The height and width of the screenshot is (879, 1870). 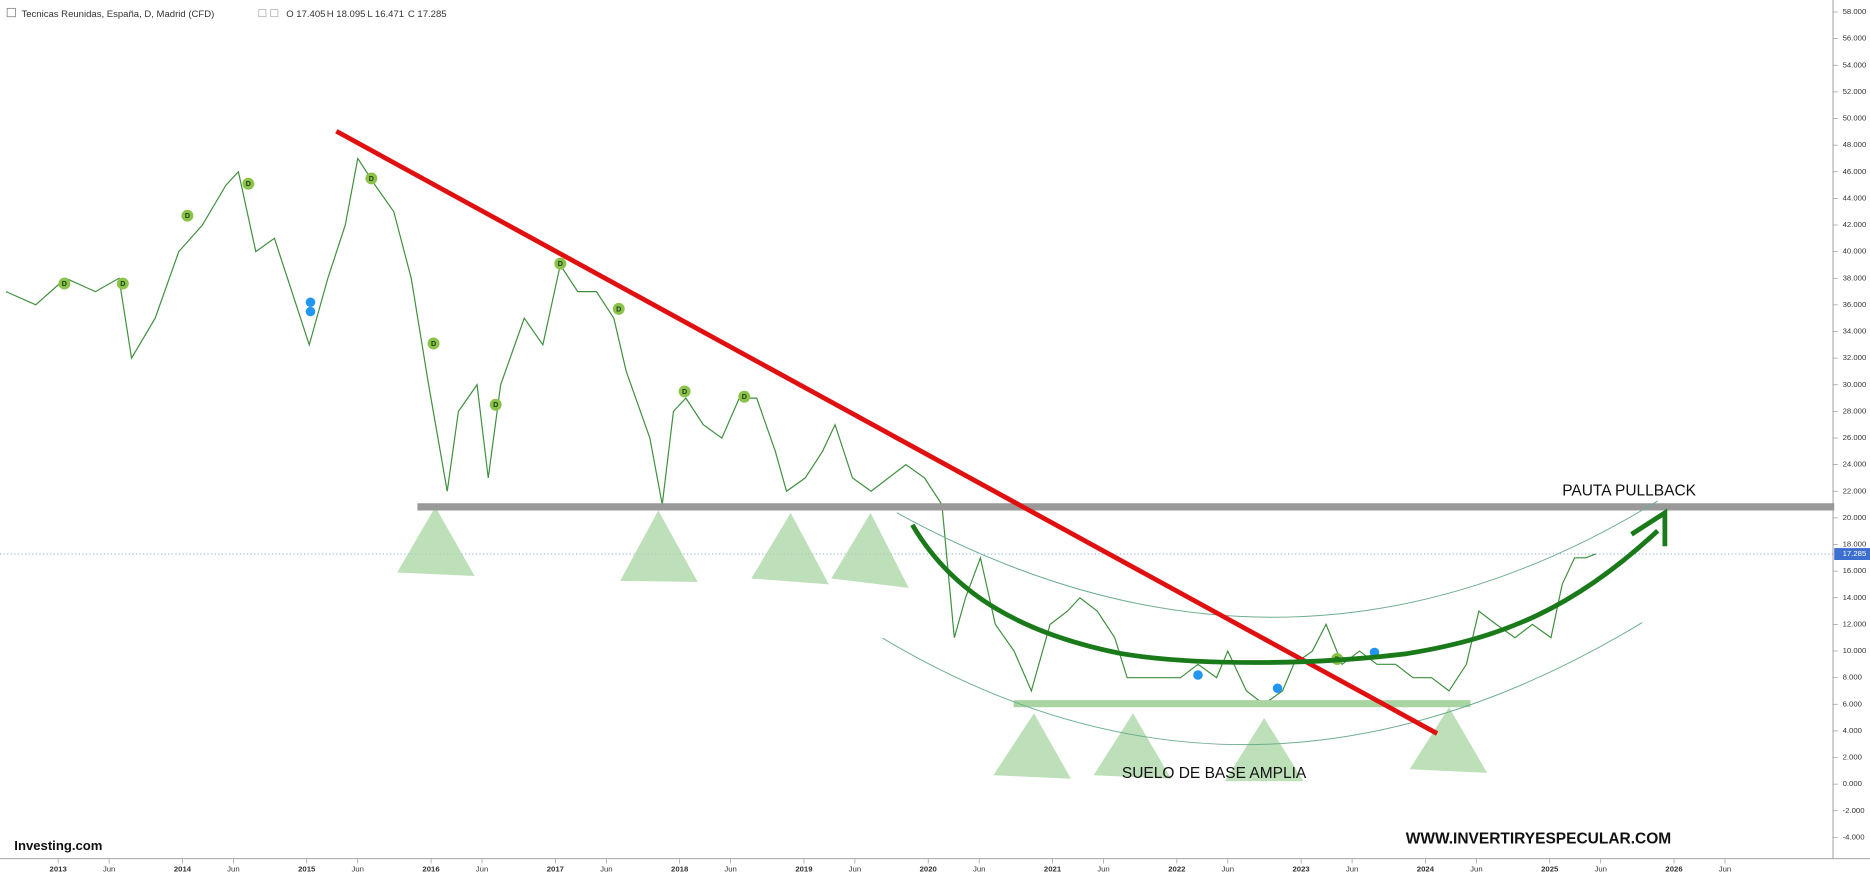 I want to click on y-tick-label: 28.000, so click(x=1855, y=410).